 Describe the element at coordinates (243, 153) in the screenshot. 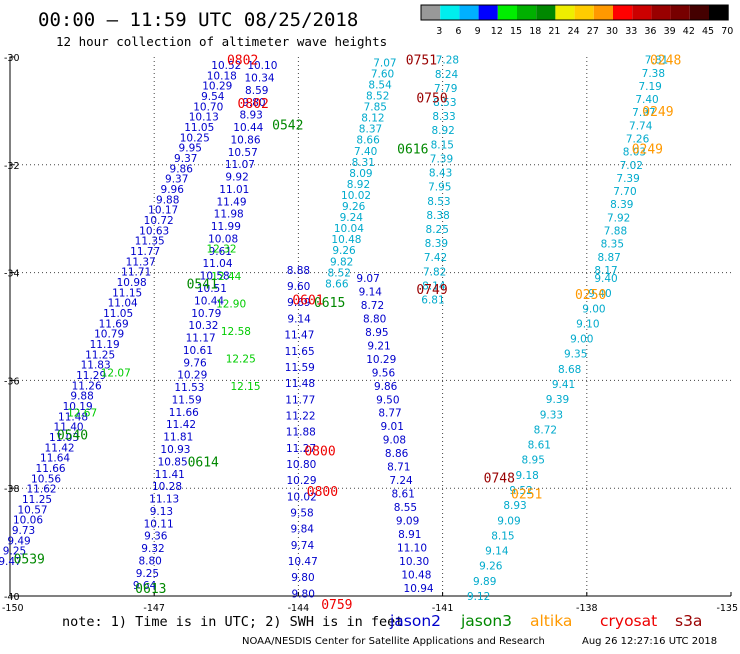

I see `wave-height-value: 10.57` at that location.